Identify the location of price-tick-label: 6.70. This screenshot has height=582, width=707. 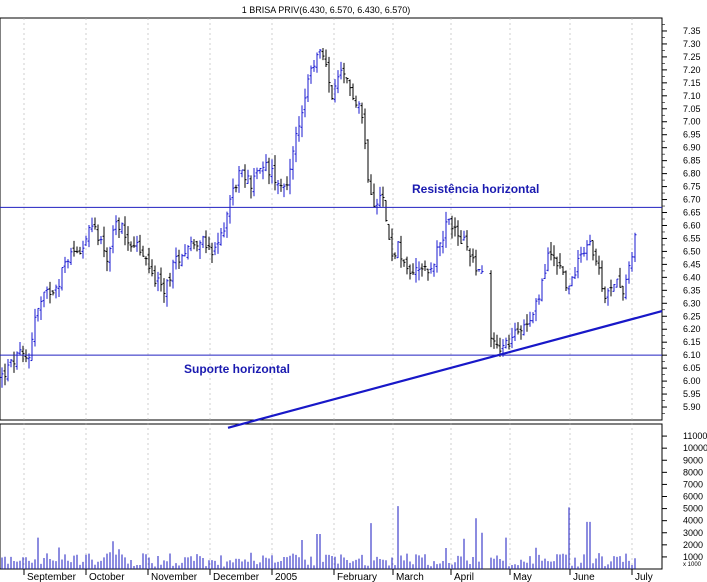
(692, 200).